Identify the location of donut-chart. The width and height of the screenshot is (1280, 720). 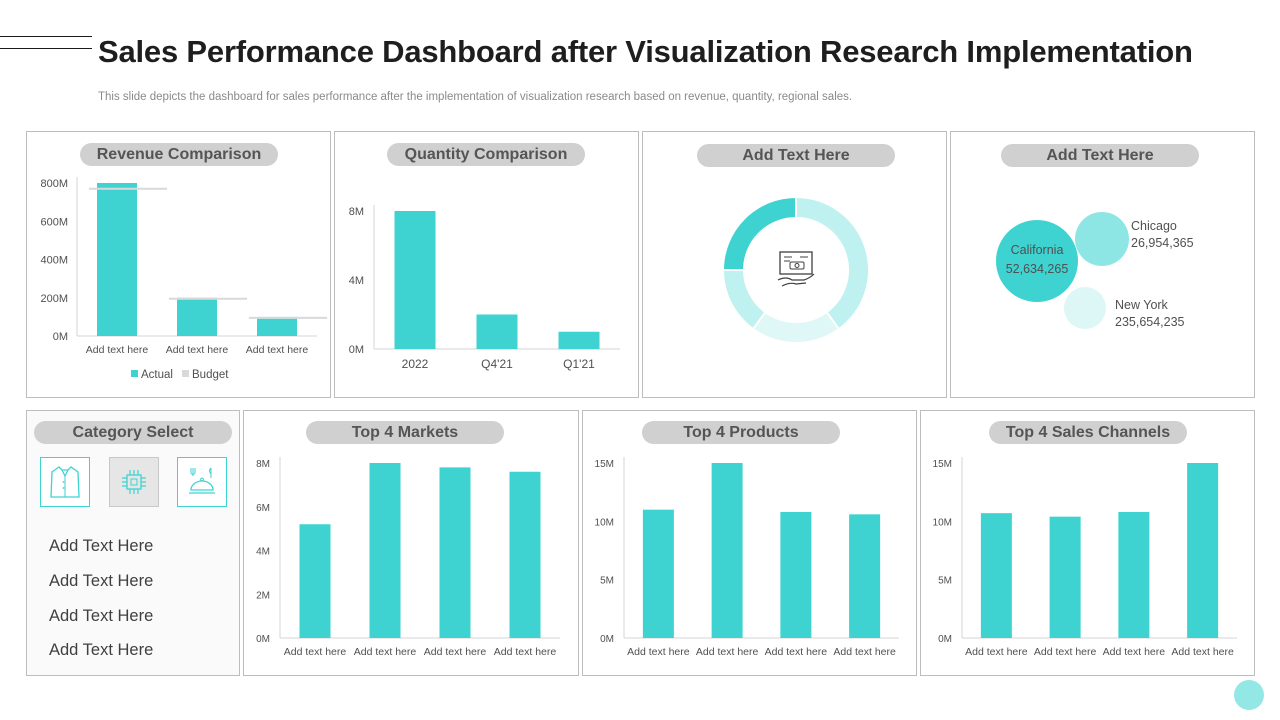
(795, 269).